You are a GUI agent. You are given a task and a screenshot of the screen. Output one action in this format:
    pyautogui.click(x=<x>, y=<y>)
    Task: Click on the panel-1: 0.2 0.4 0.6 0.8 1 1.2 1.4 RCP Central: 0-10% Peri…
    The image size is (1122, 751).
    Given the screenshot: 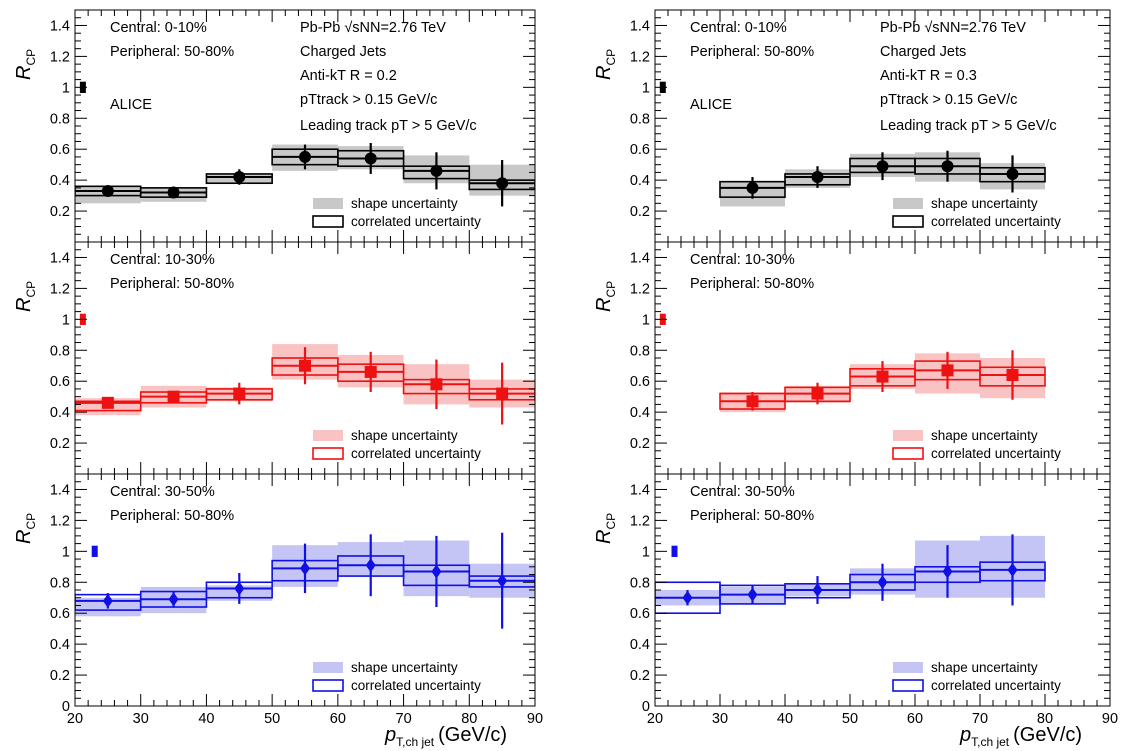 What is the action you would take?
    pyautogui.click(x=274, y=126)
    